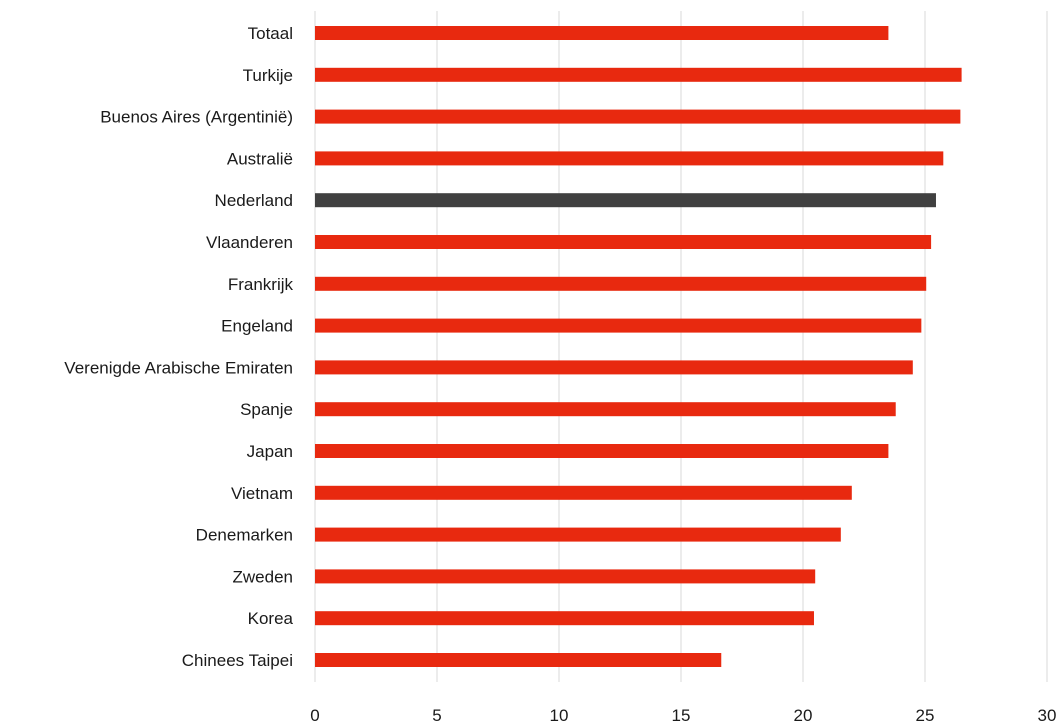  I want to click on category-label: Korea, so click(271, 618).